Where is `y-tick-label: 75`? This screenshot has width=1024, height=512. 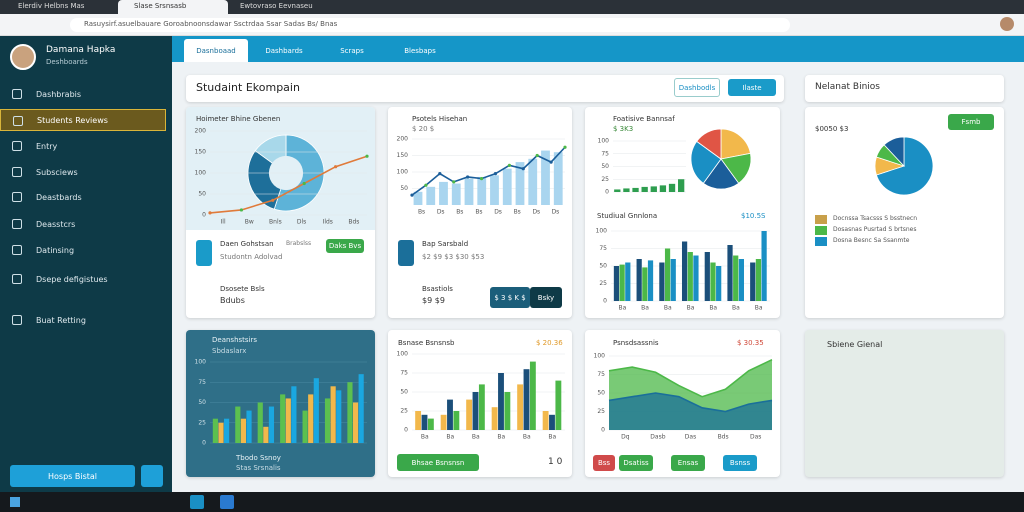 y-tick-label: 75 is located at coordinates (603, 248).